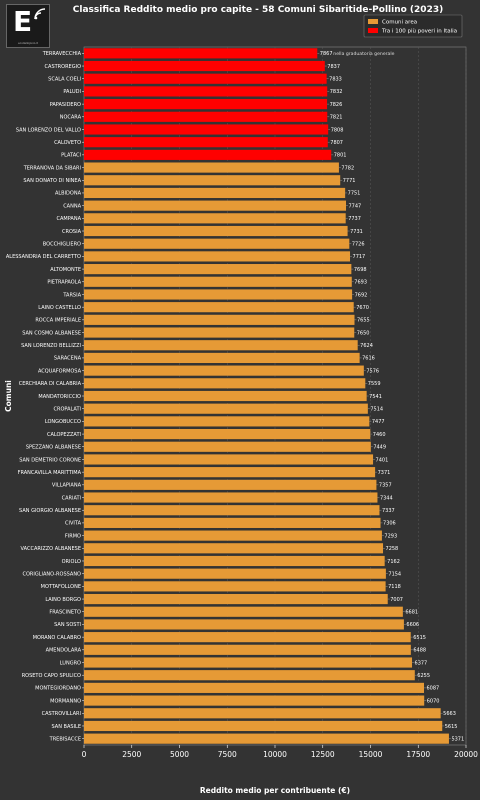 The height and width of the screenshot is (800, 480). I want to click on value-label: 7801, so click(340, 156).